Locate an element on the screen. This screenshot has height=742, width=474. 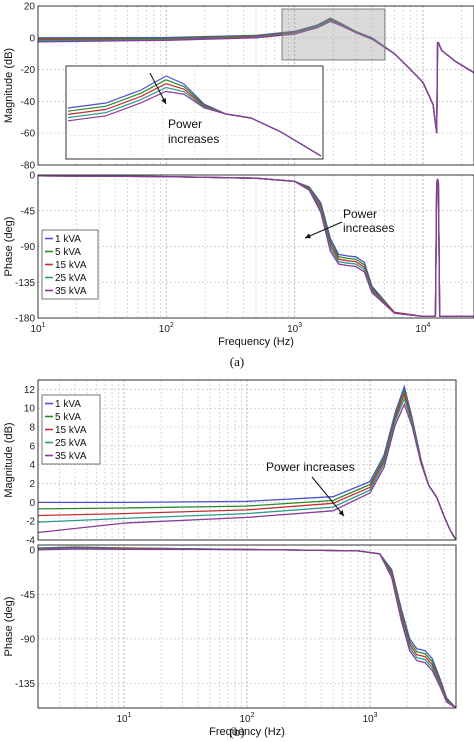
y-tick-label: 4 is located at coordinates (32, 465).